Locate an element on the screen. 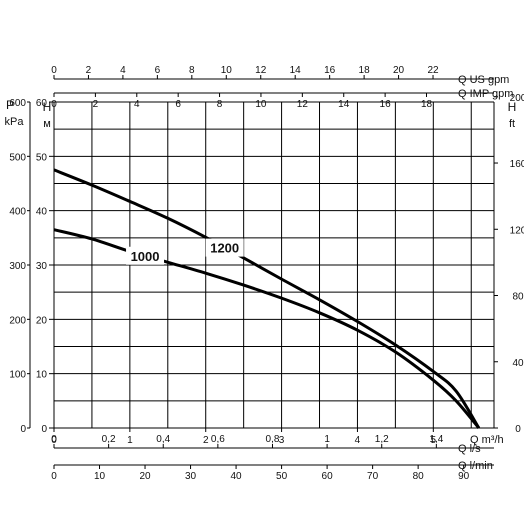 This screenshot has width=524, height=524. ft-axis-tick-label: 120 is located at coordinates (517, 230).